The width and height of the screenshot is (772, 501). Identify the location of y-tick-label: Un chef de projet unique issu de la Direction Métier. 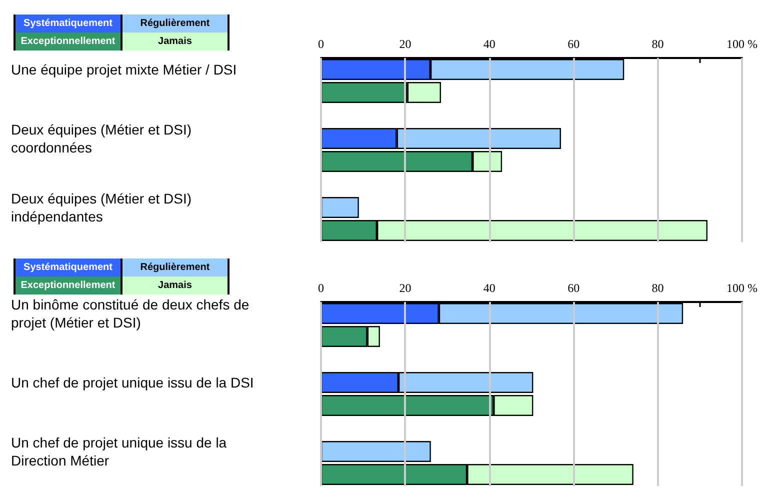
(120, 451).